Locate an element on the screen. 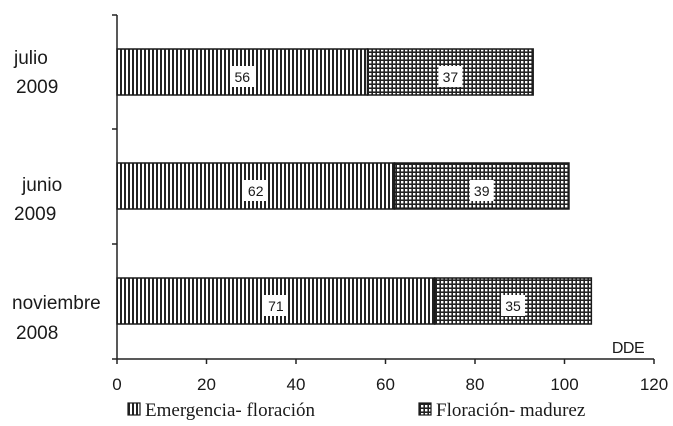 This screenshot has height=426, width=673. legend: Emergencia- floración Floración- madurez is located at coordinates (356, 410).